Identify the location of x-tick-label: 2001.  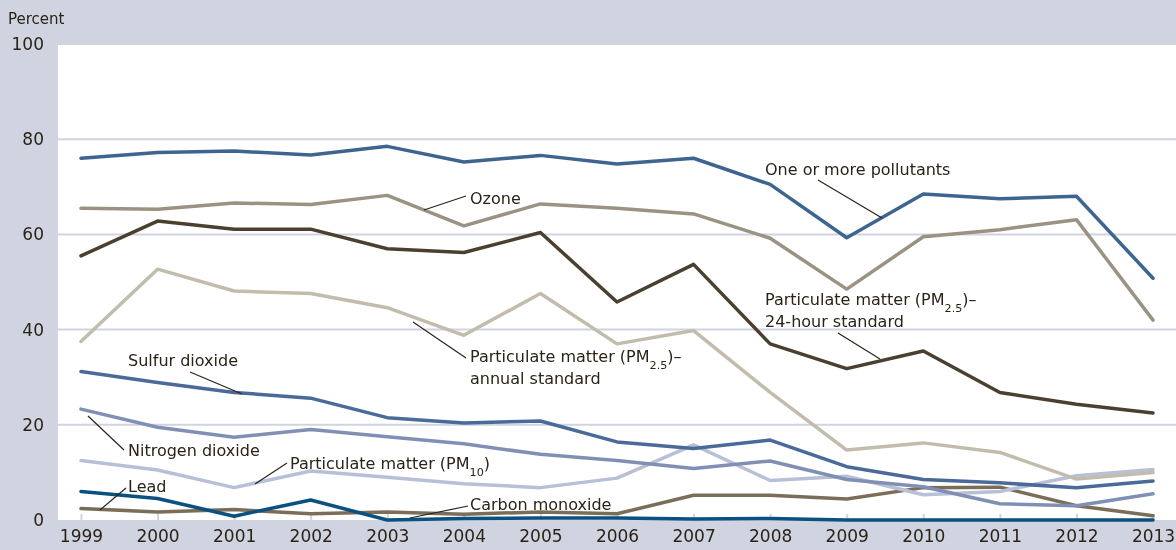
(234, 536).